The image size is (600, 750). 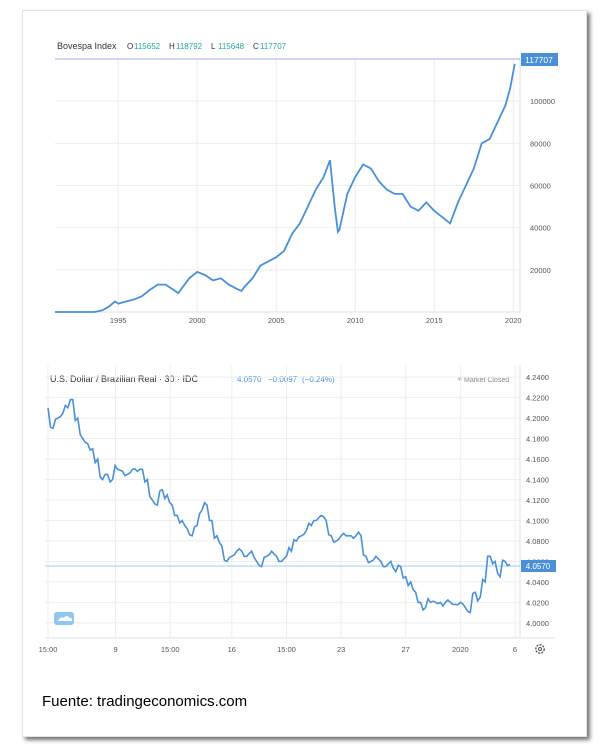 I want to click on bovespa-x-ticks: 1995 2000 2005 2010 2015 2020, so click(x=316, y=320).